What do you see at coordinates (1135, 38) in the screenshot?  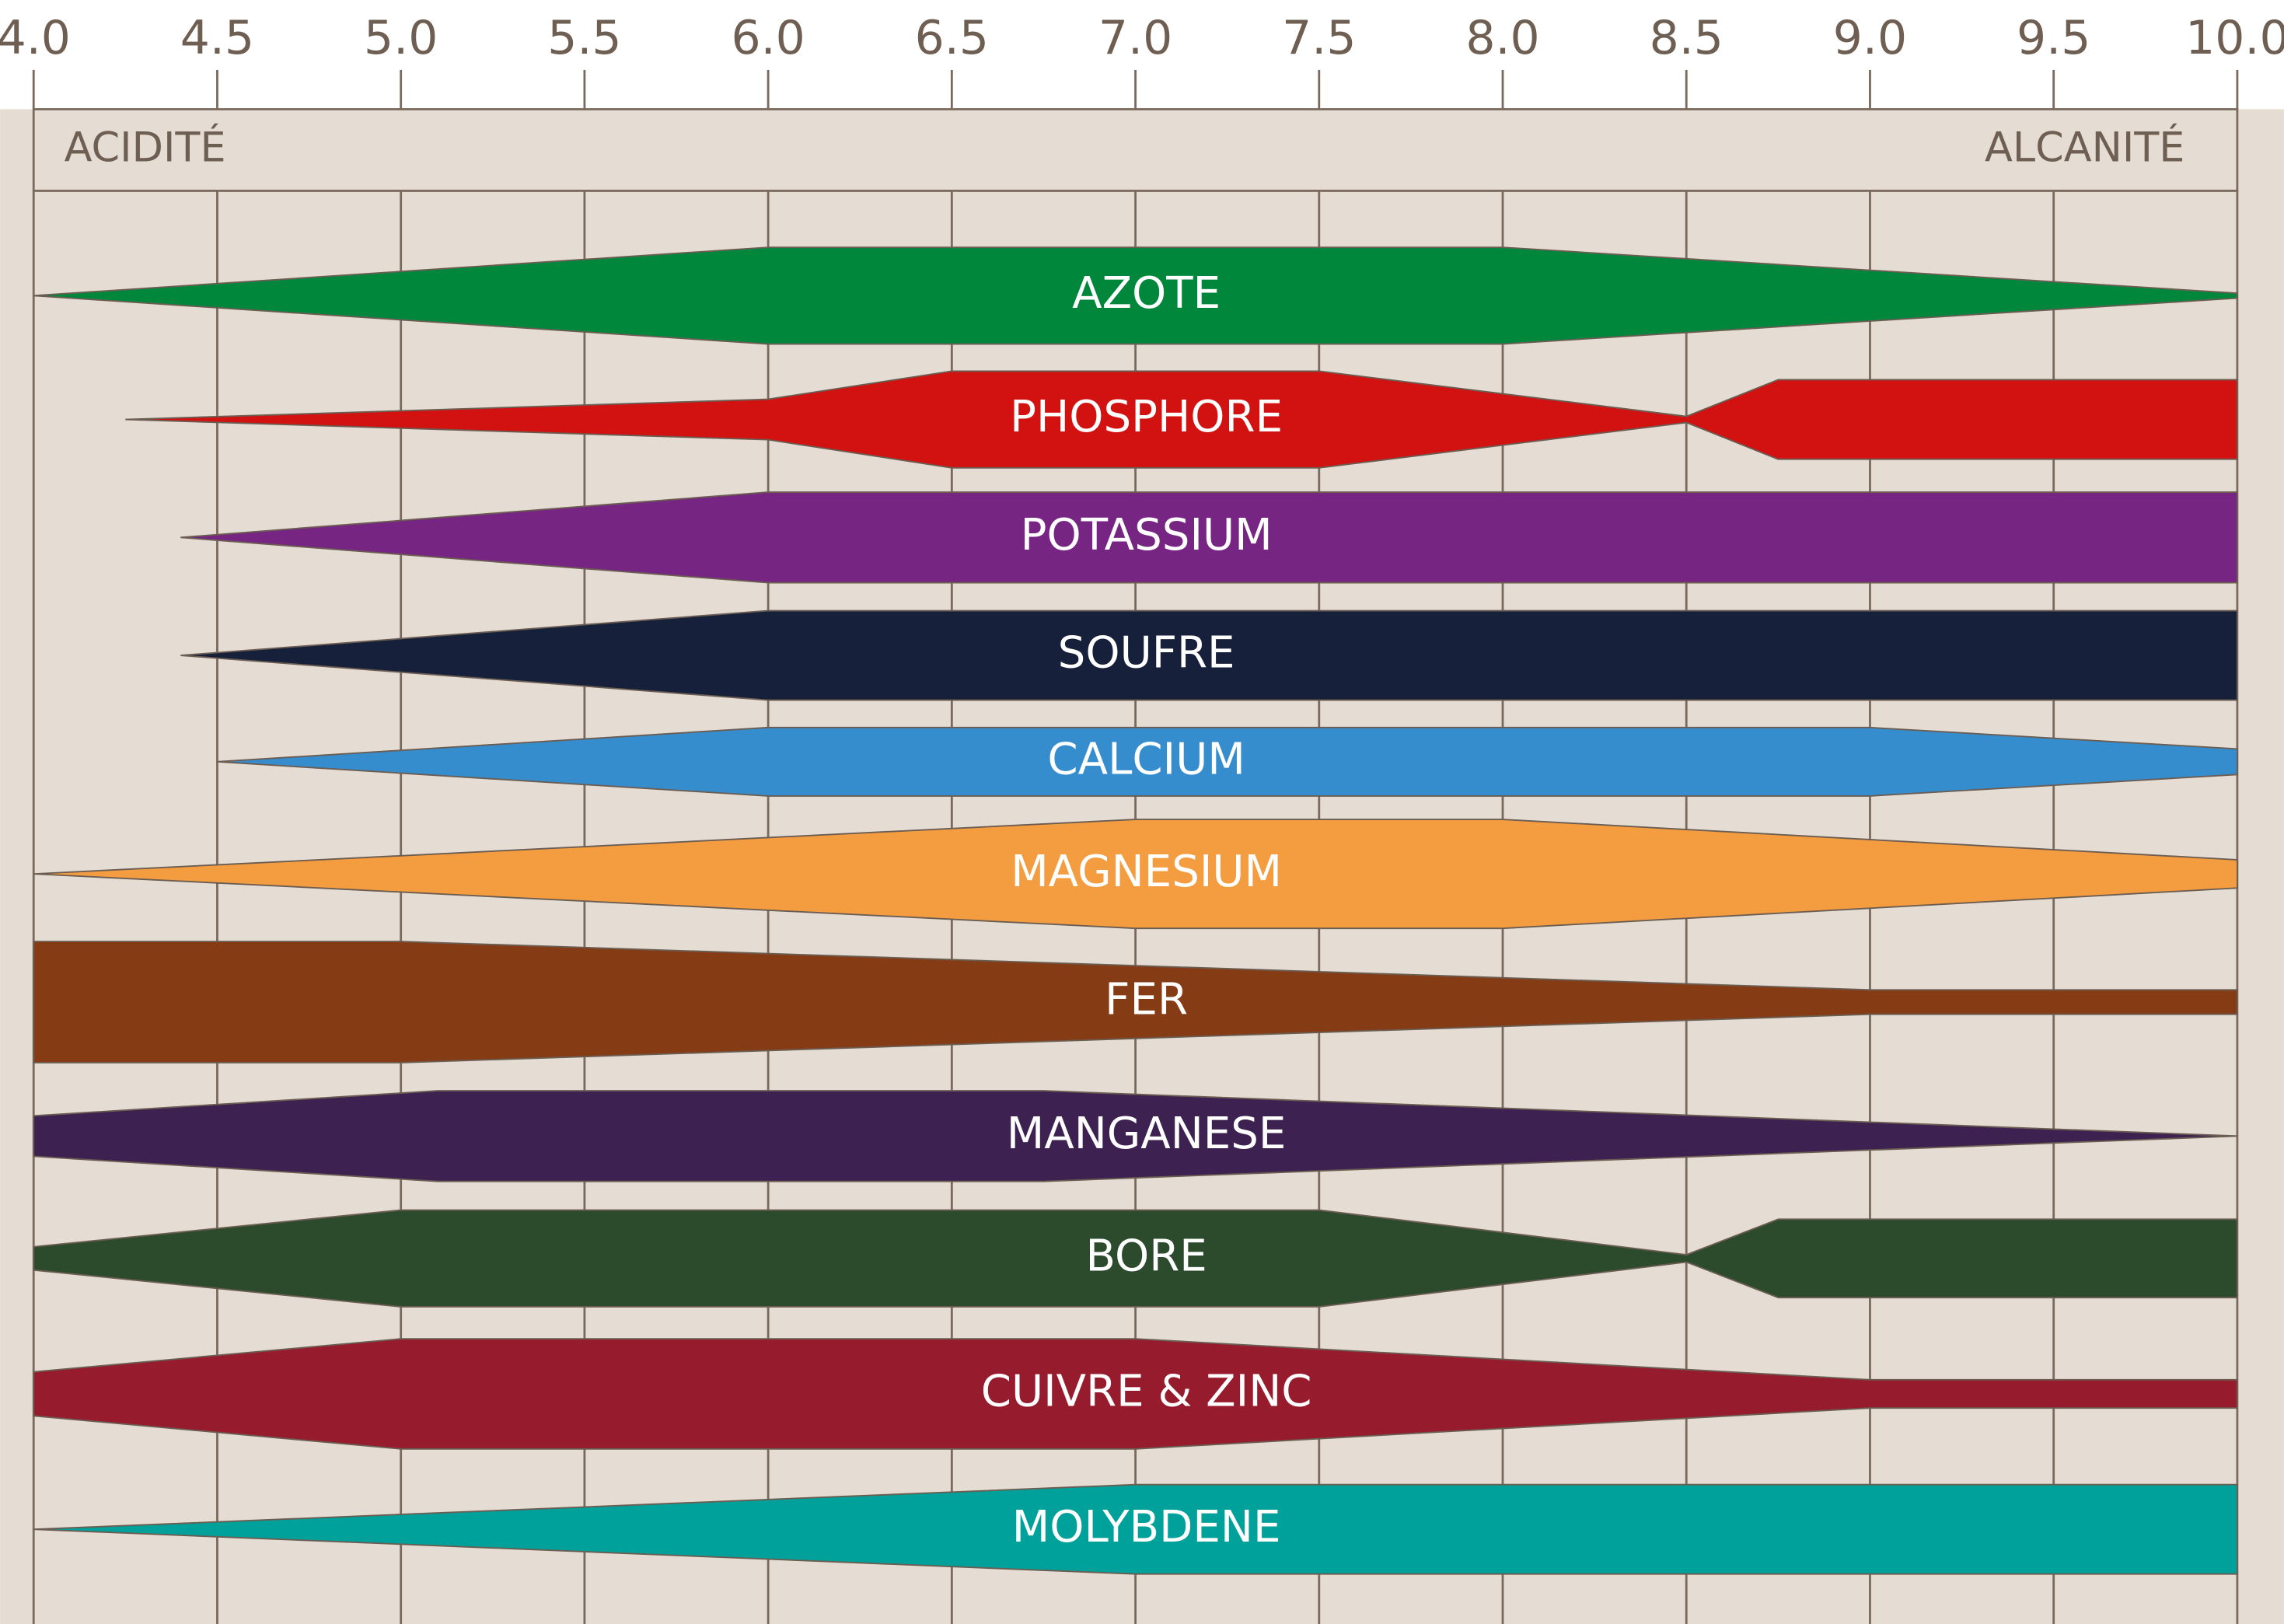 I see `x-tick-label: 7.0` at bounding box center [1135, 38].